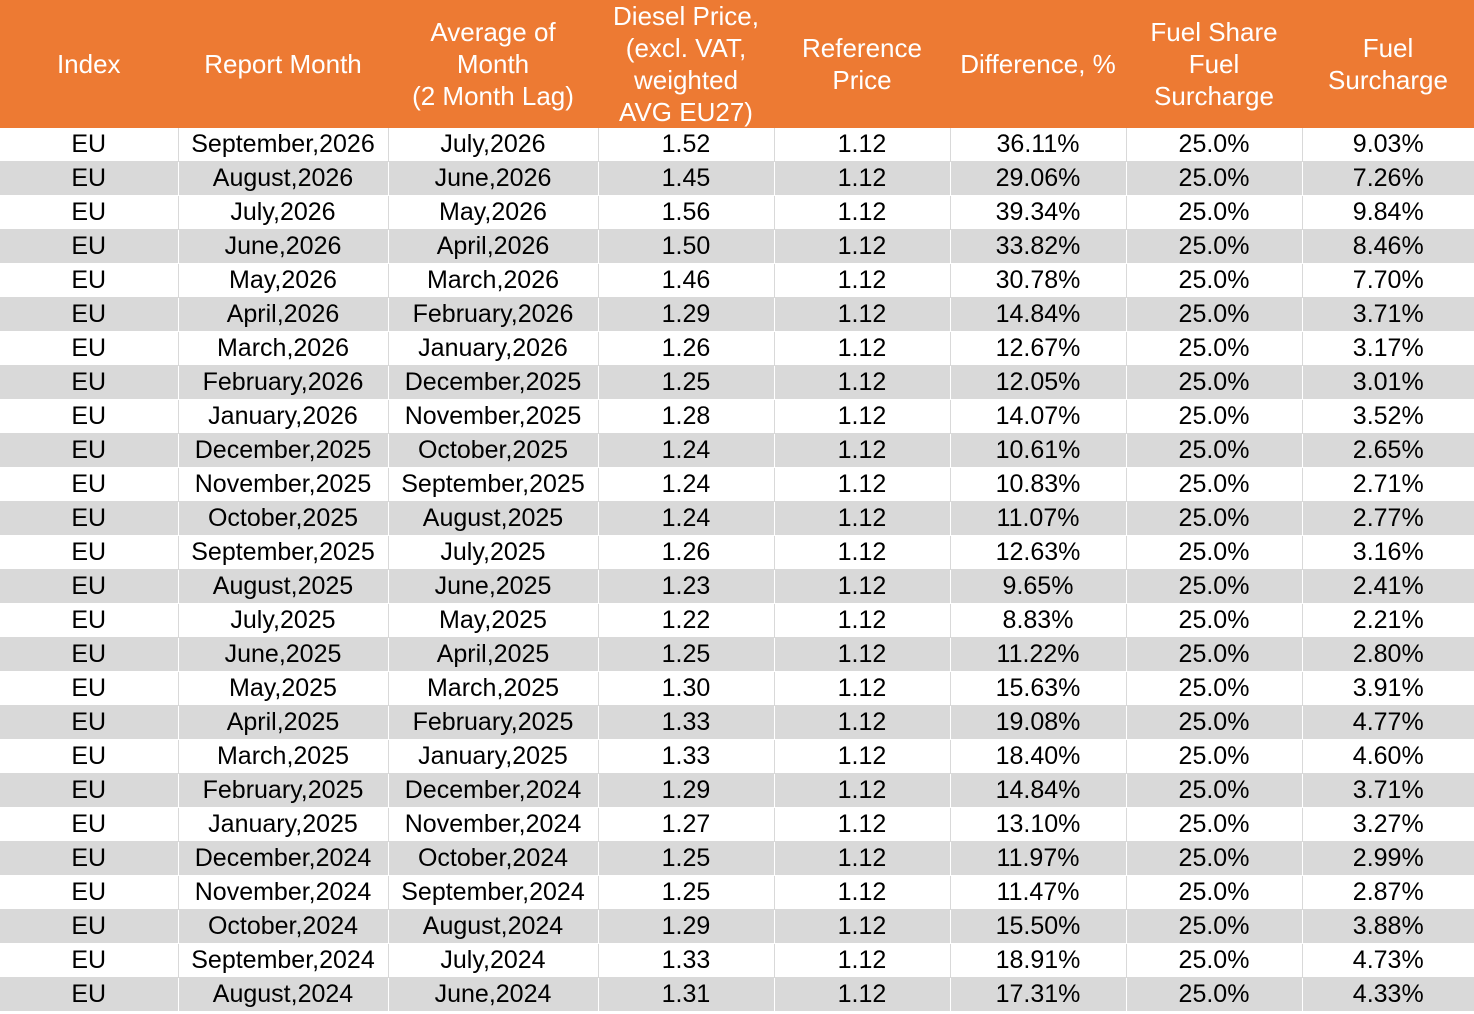  What do you see at coordinates (493, 790) in the screenshot?
I see `cell-average-of-month: December,2024` at bounding box center [493, 790].